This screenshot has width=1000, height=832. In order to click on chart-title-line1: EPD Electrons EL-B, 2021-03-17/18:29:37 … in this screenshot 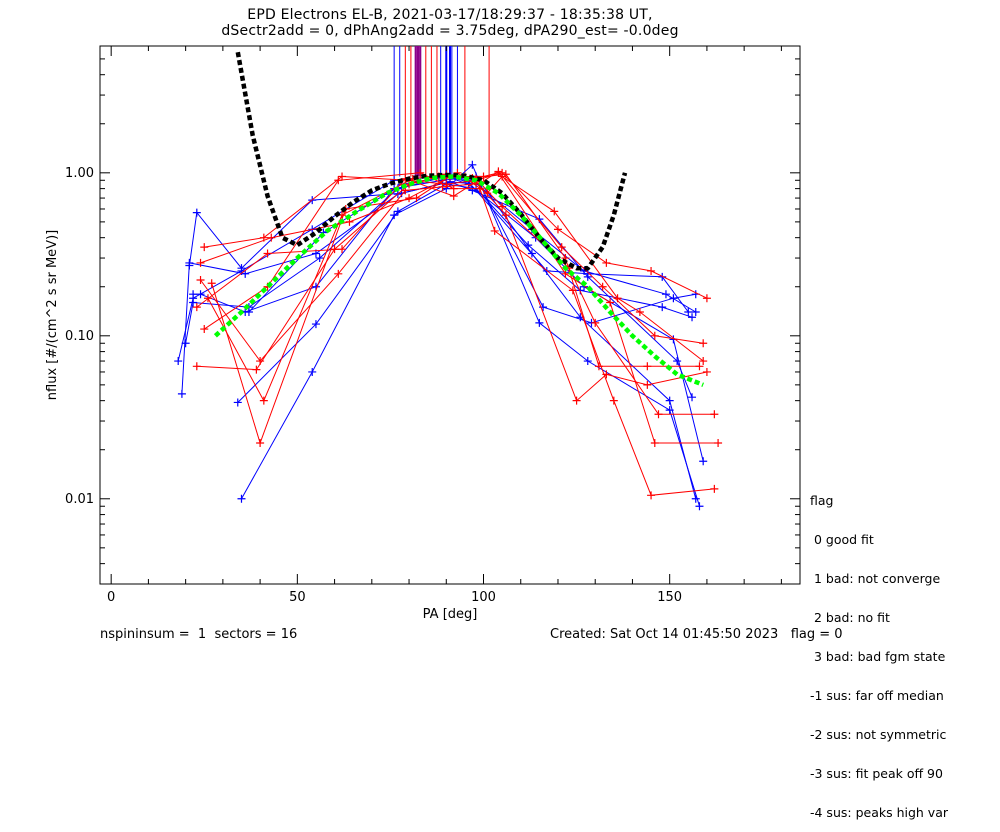, I will do `click(450, 15)`.